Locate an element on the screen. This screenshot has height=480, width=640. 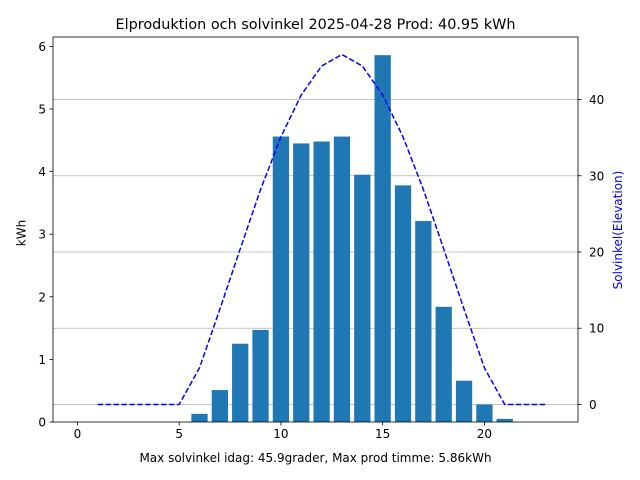
y2-tick-label-10: 10 is located at coordinates (596, 329).